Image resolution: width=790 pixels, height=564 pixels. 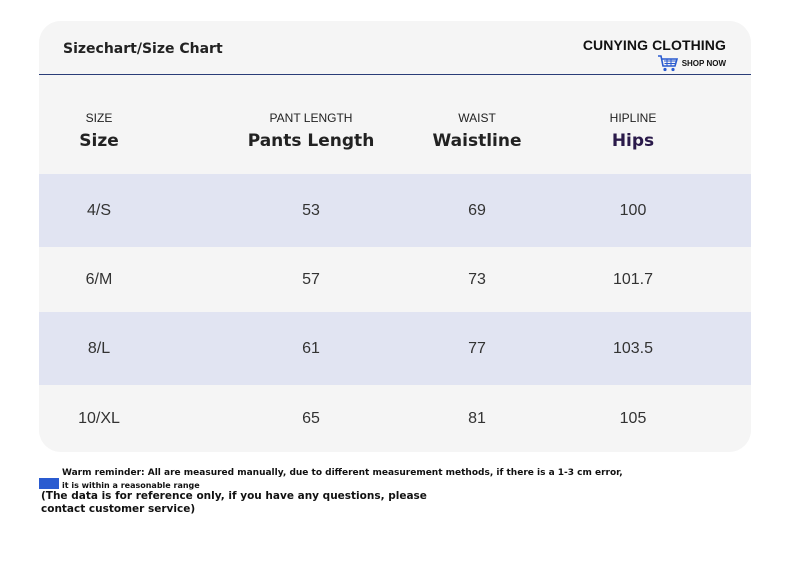 What do you see at coordinates (477, 348) in the screenshot?
I see `table-cell: 77` at bounding box center [477, 348].